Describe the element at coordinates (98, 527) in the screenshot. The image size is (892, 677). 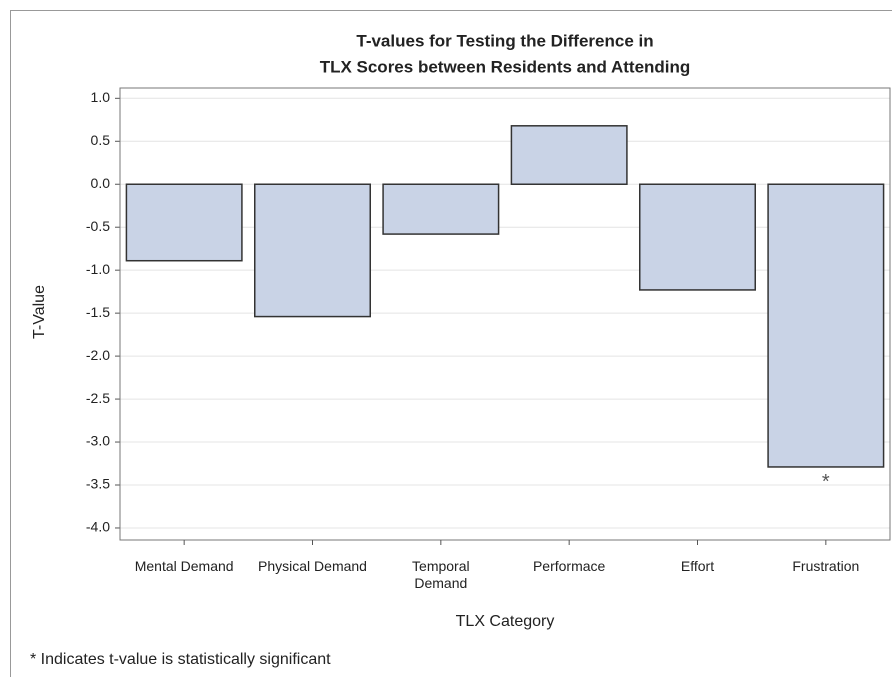
I see `y-tick-label: -4.0` at that location.